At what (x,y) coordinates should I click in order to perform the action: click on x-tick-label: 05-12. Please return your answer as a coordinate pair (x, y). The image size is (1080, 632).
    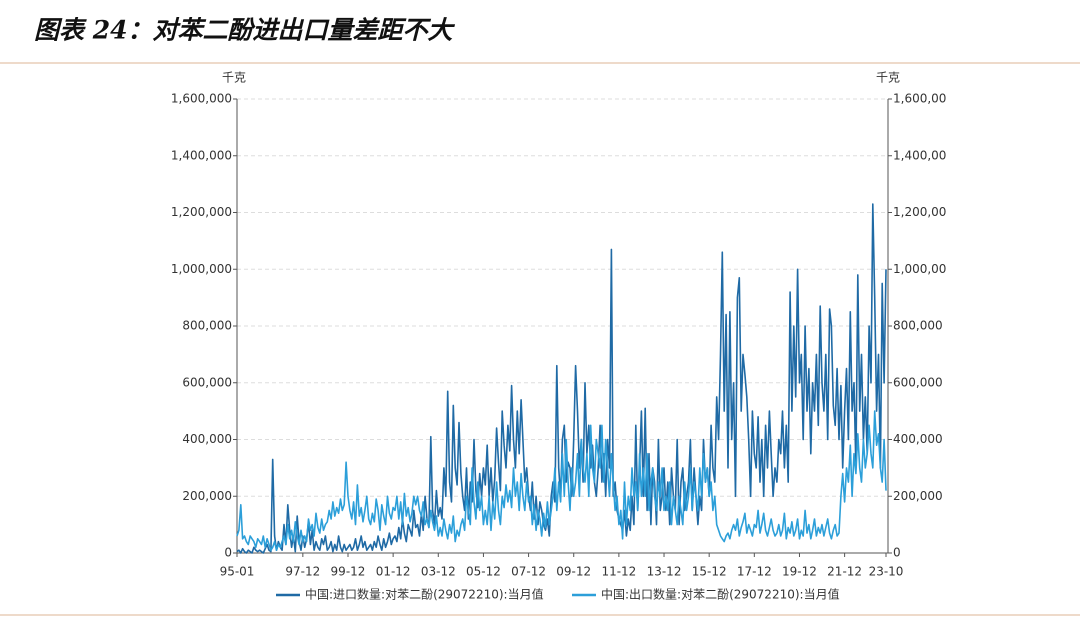
    Looking at the image, I should click on (483, 572).